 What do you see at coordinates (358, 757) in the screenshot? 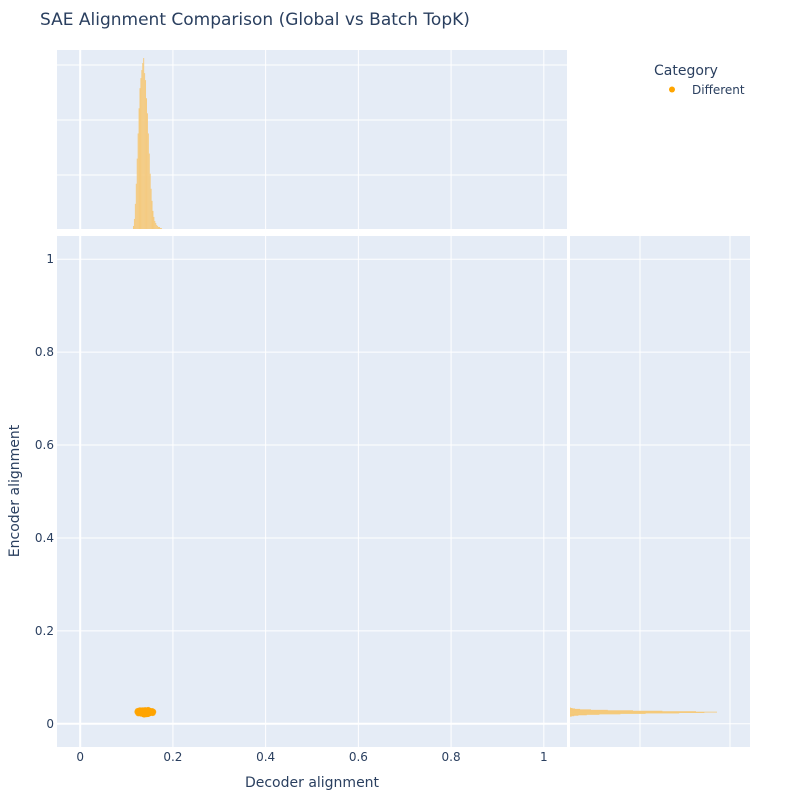
I see `x-tick-label: 0.6` at bounding box center [358, 757].